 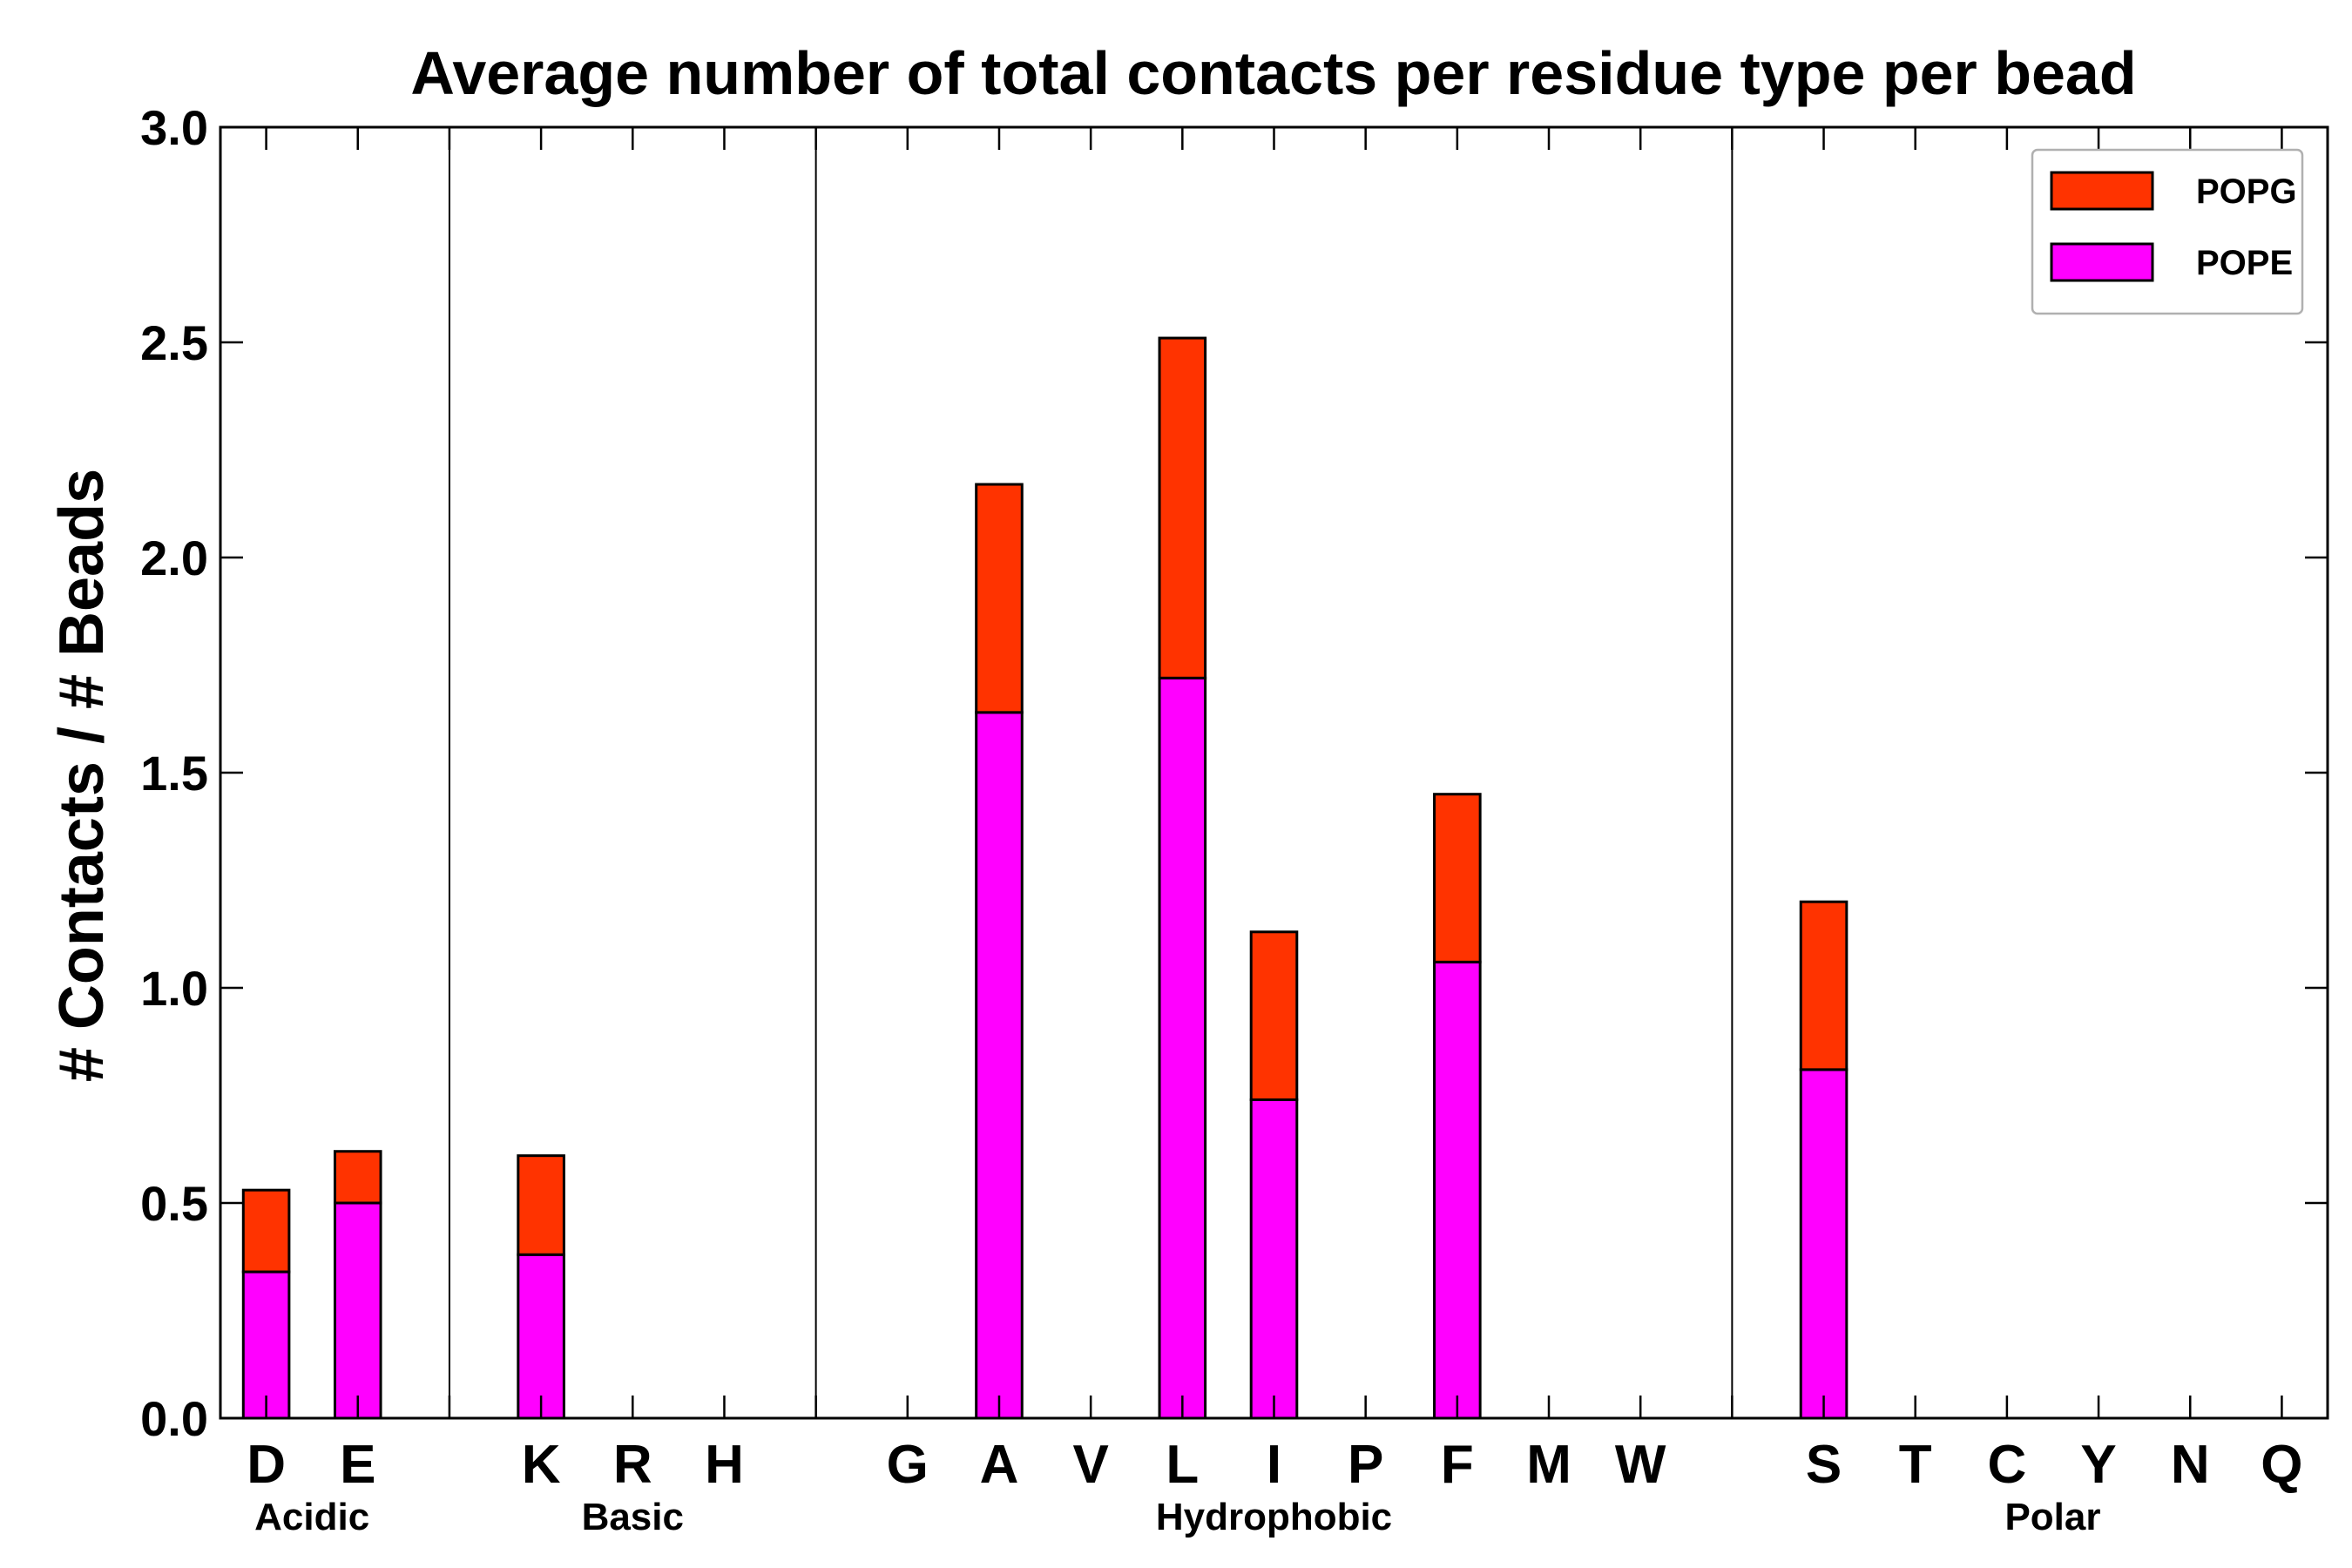 What do you see at coordinates (1823, 1244) in the screenshot?
I see `bar-pope-s` at bounding box center [1823, 1244].